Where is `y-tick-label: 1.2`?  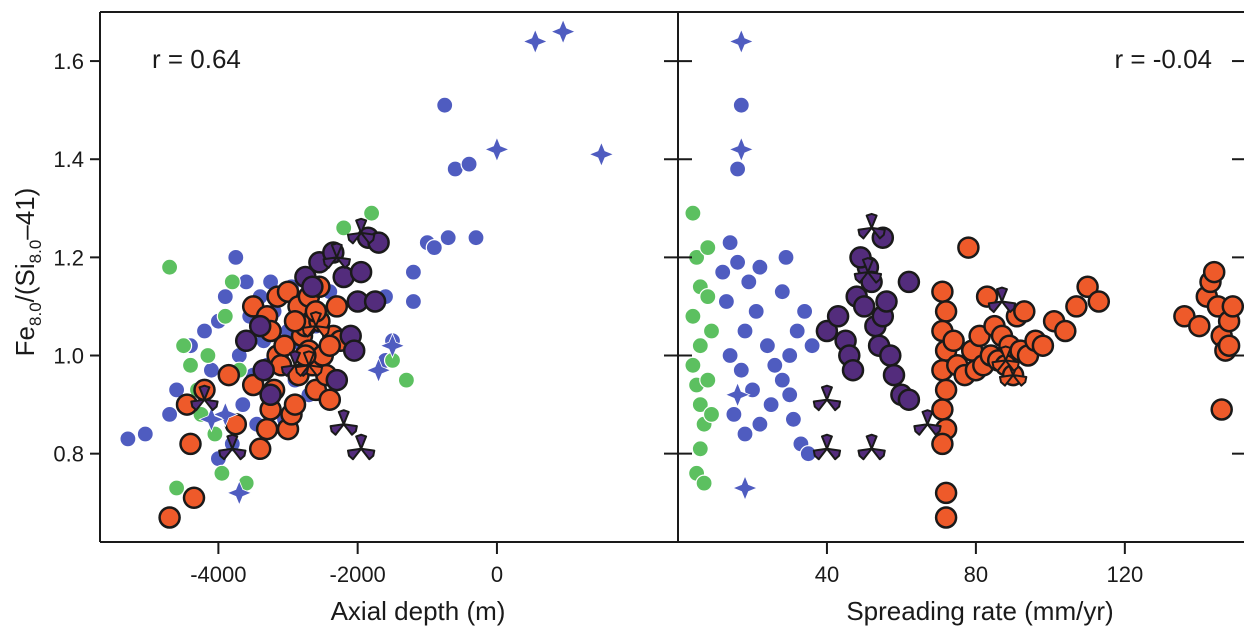
y-tick-label: 1.2 is located at coordinates (68, 257).